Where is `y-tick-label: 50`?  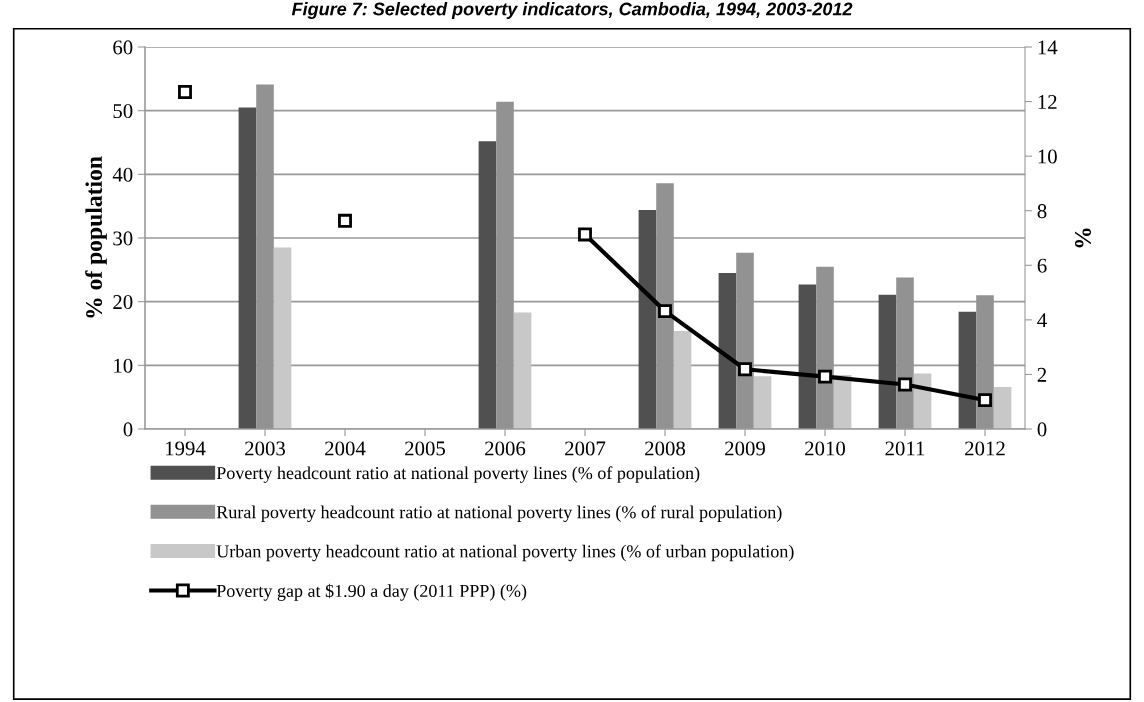
y-tick-label: 50 is located at coordinates (123, 111).